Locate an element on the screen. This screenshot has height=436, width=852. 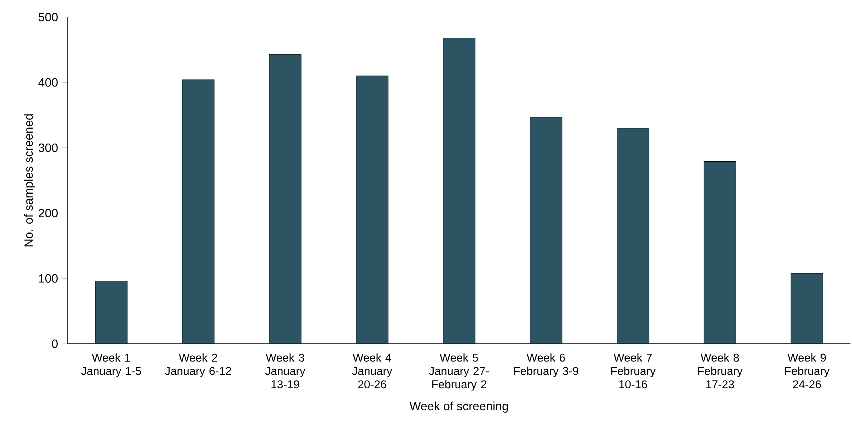
y-tick-label: 100 is located at coordinates (48, 278).